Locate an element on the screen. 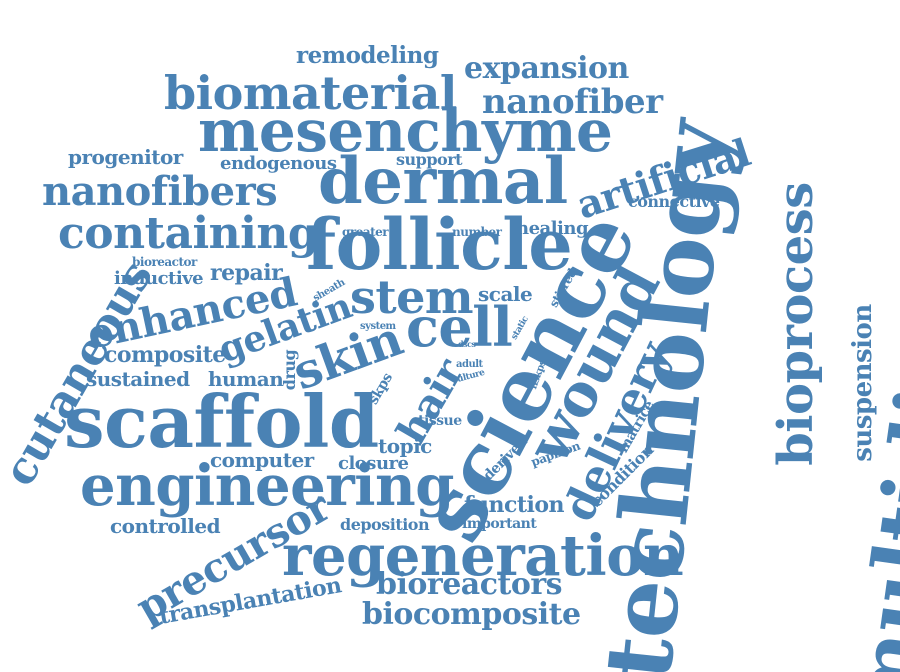  word-closure: closure is located at coordinates (373, 463).